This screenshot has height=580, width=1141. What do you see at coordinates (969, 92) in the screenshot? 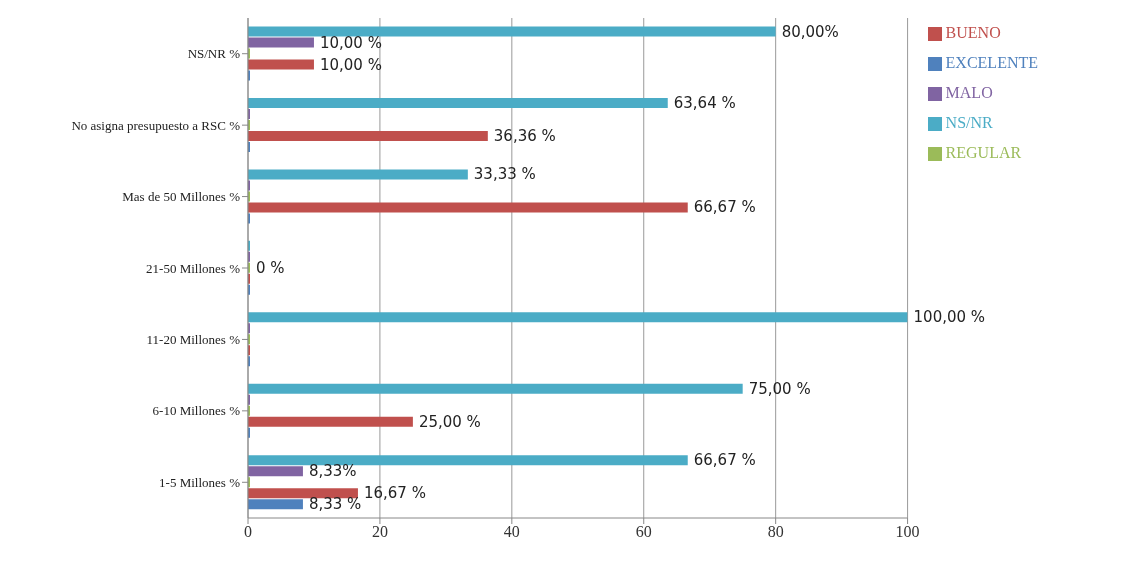
I see `legend-label: MALO` at bounding box center [969, 92].